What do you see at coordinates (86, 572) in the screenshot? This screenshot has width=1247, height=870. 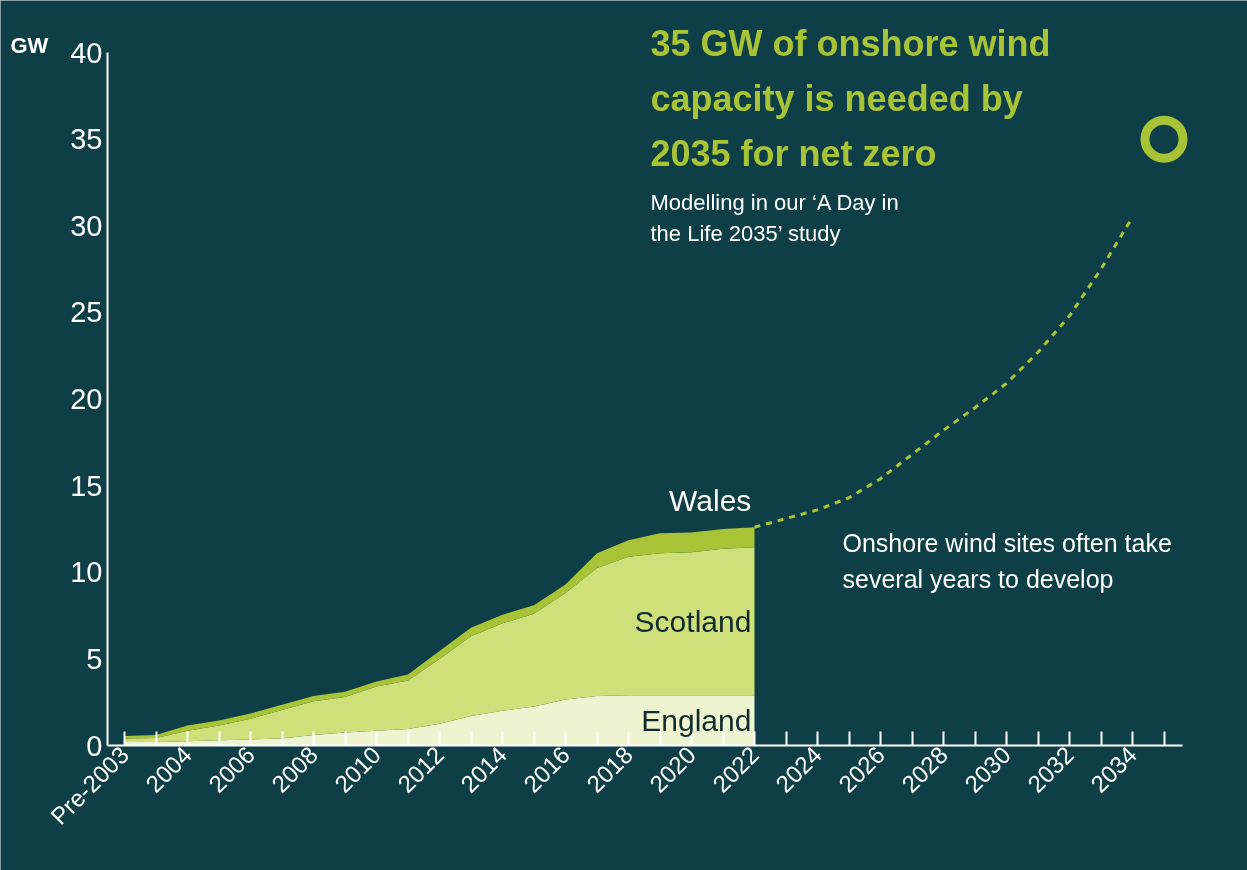 I see `y-tick-label: 10` at bounding box center [86, 572].